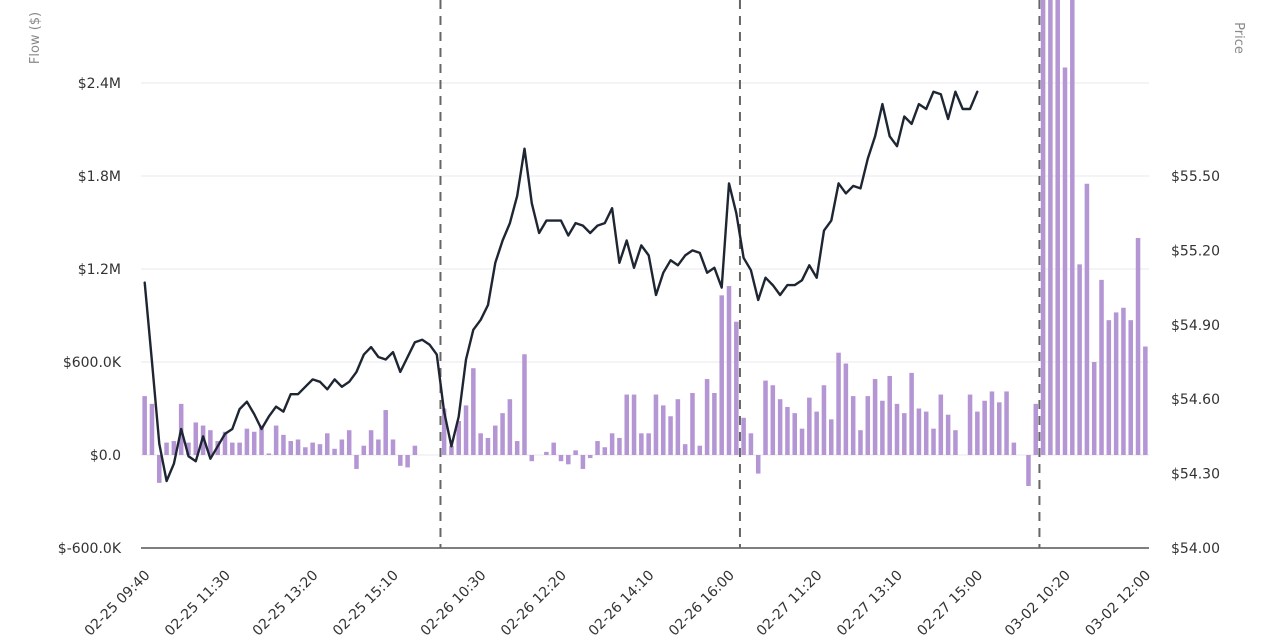  Describe the element at coordinates (1195, 326) in the screenshot. I see `right-tick-label: $54.90` at that location.